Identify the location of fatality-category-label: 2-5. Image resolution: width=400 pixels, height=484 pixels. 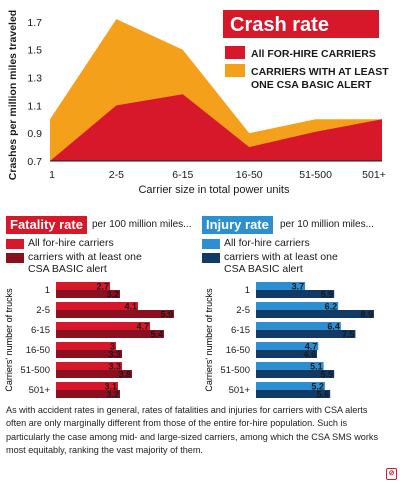
(43, 310).